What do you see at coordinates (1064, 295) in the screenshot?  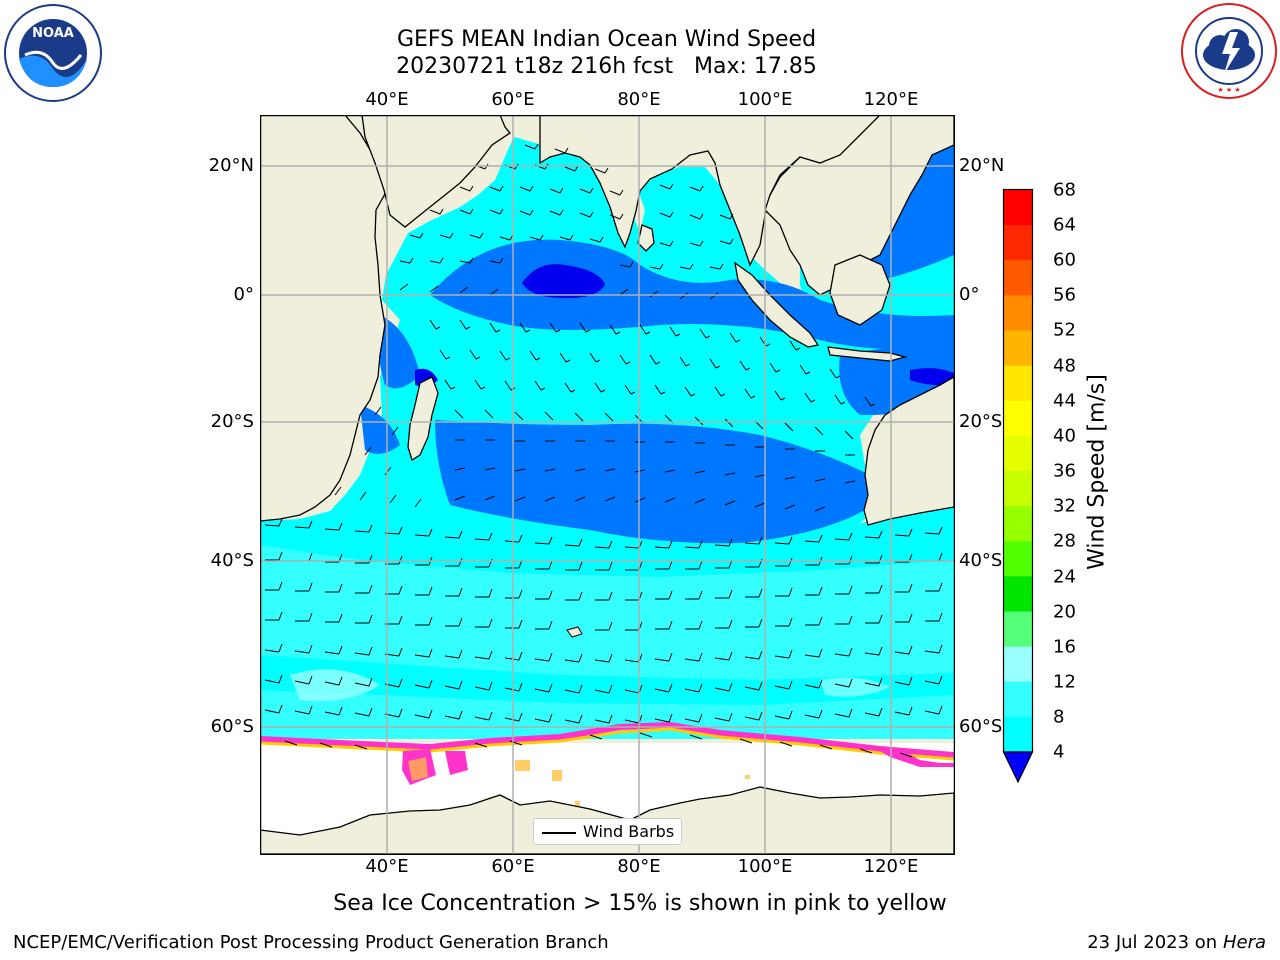 I see `colorbar-tick: 56` at bounding box center [1064, 295].